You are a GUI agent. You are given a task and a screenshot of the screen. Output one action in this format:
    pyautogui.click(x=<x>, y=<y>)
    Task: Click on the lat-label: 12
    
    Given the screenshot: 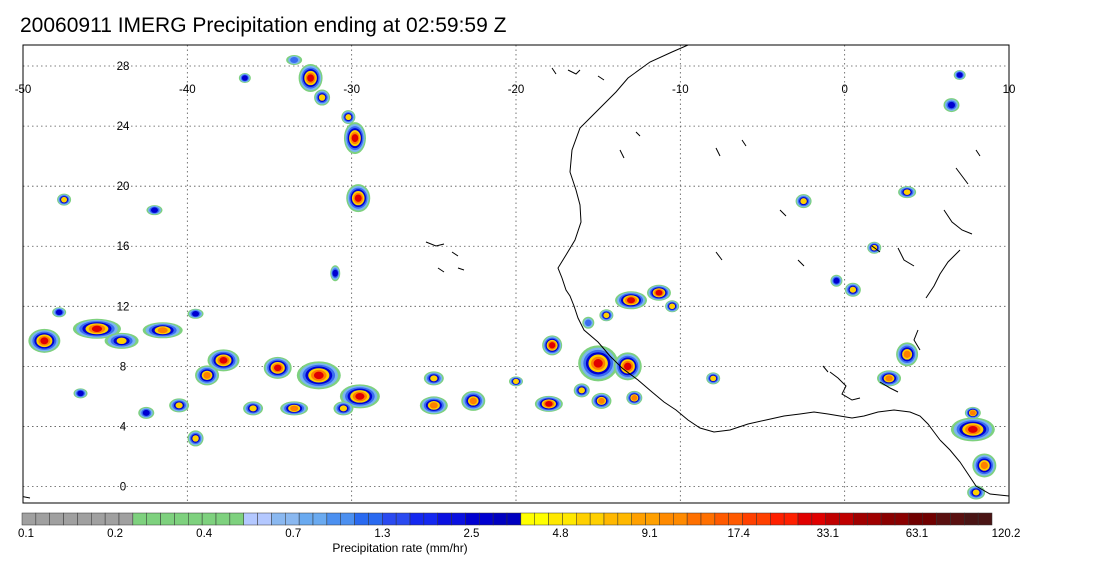 What is the action you would take?
    pyautogui.click(x=123, y=307)
    